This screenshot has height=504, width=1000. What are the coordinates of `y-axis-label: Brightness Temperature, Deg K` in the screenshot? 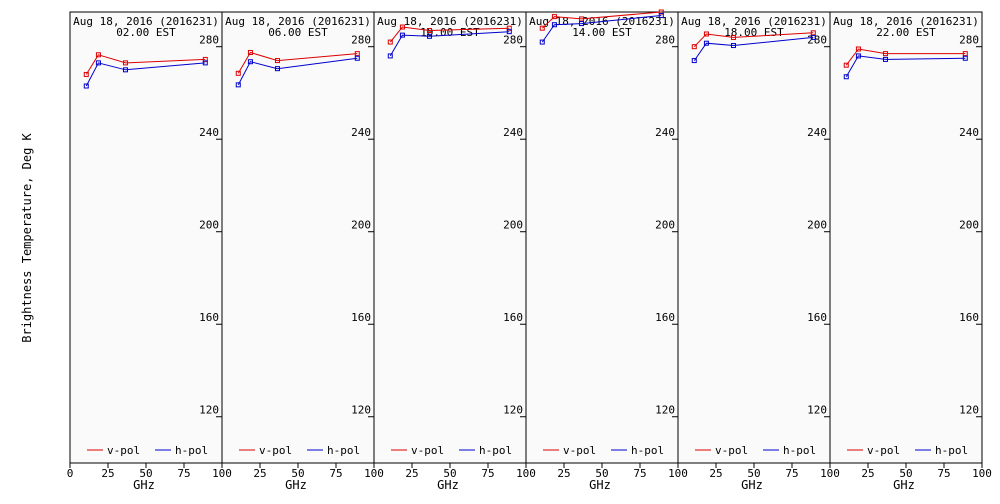 It's located at (27, 237).